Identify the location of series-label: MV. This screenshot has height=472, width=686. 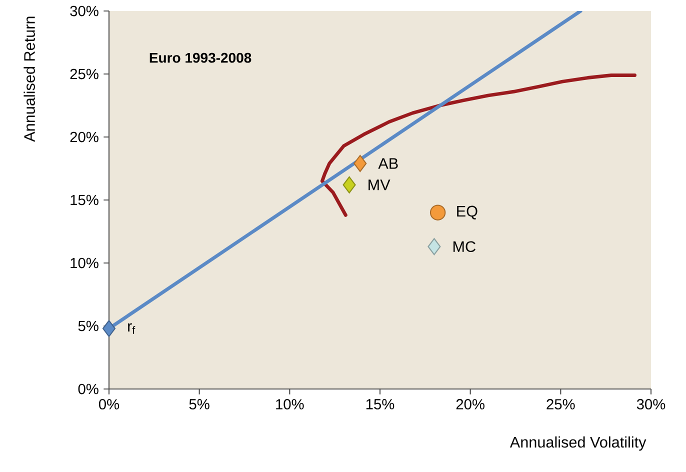
(379, 185).